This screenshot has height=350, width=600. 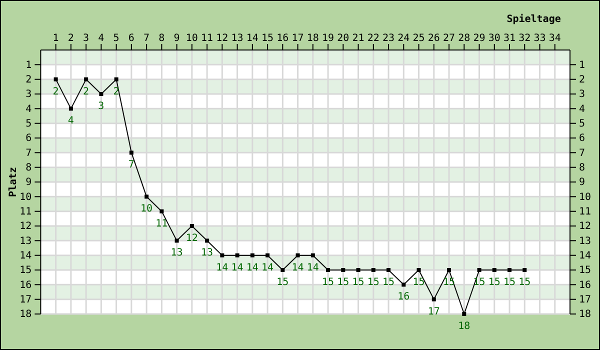 I want to click on x-tick-label: 34, so click(x=554, y=38).